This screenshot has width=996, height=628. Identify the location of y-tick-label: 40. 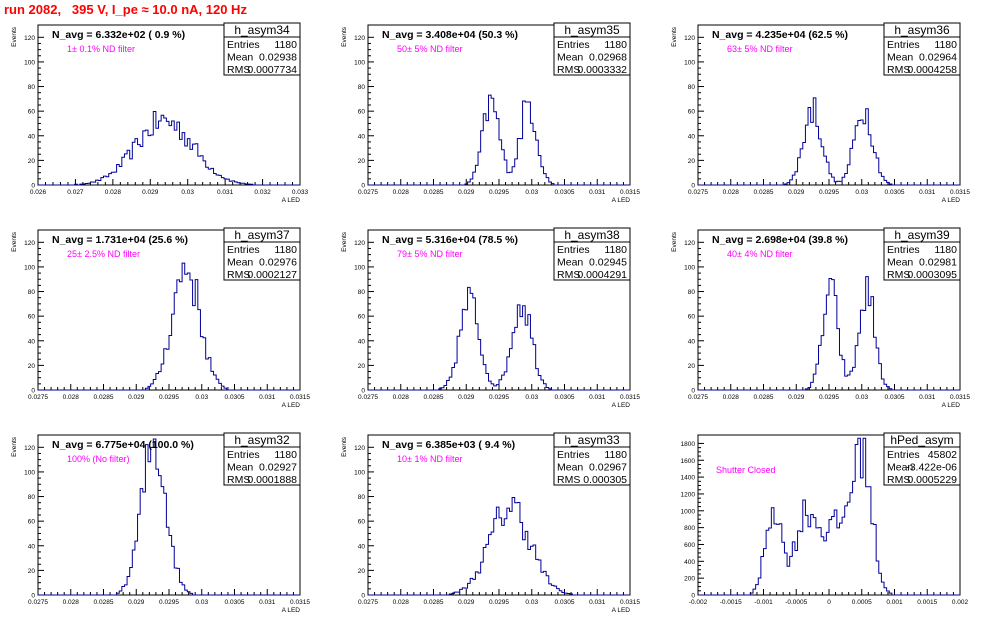
(362, 546).